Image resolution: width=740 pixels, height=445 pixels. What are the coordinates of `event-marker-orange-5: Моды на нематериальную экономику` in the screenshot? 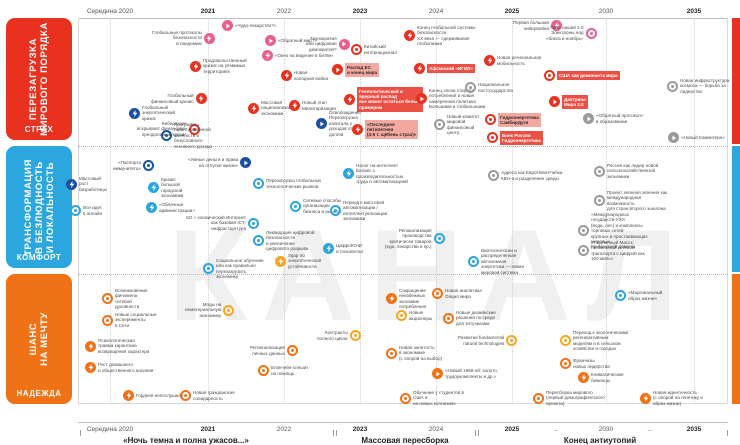 It's located at (210, 310).